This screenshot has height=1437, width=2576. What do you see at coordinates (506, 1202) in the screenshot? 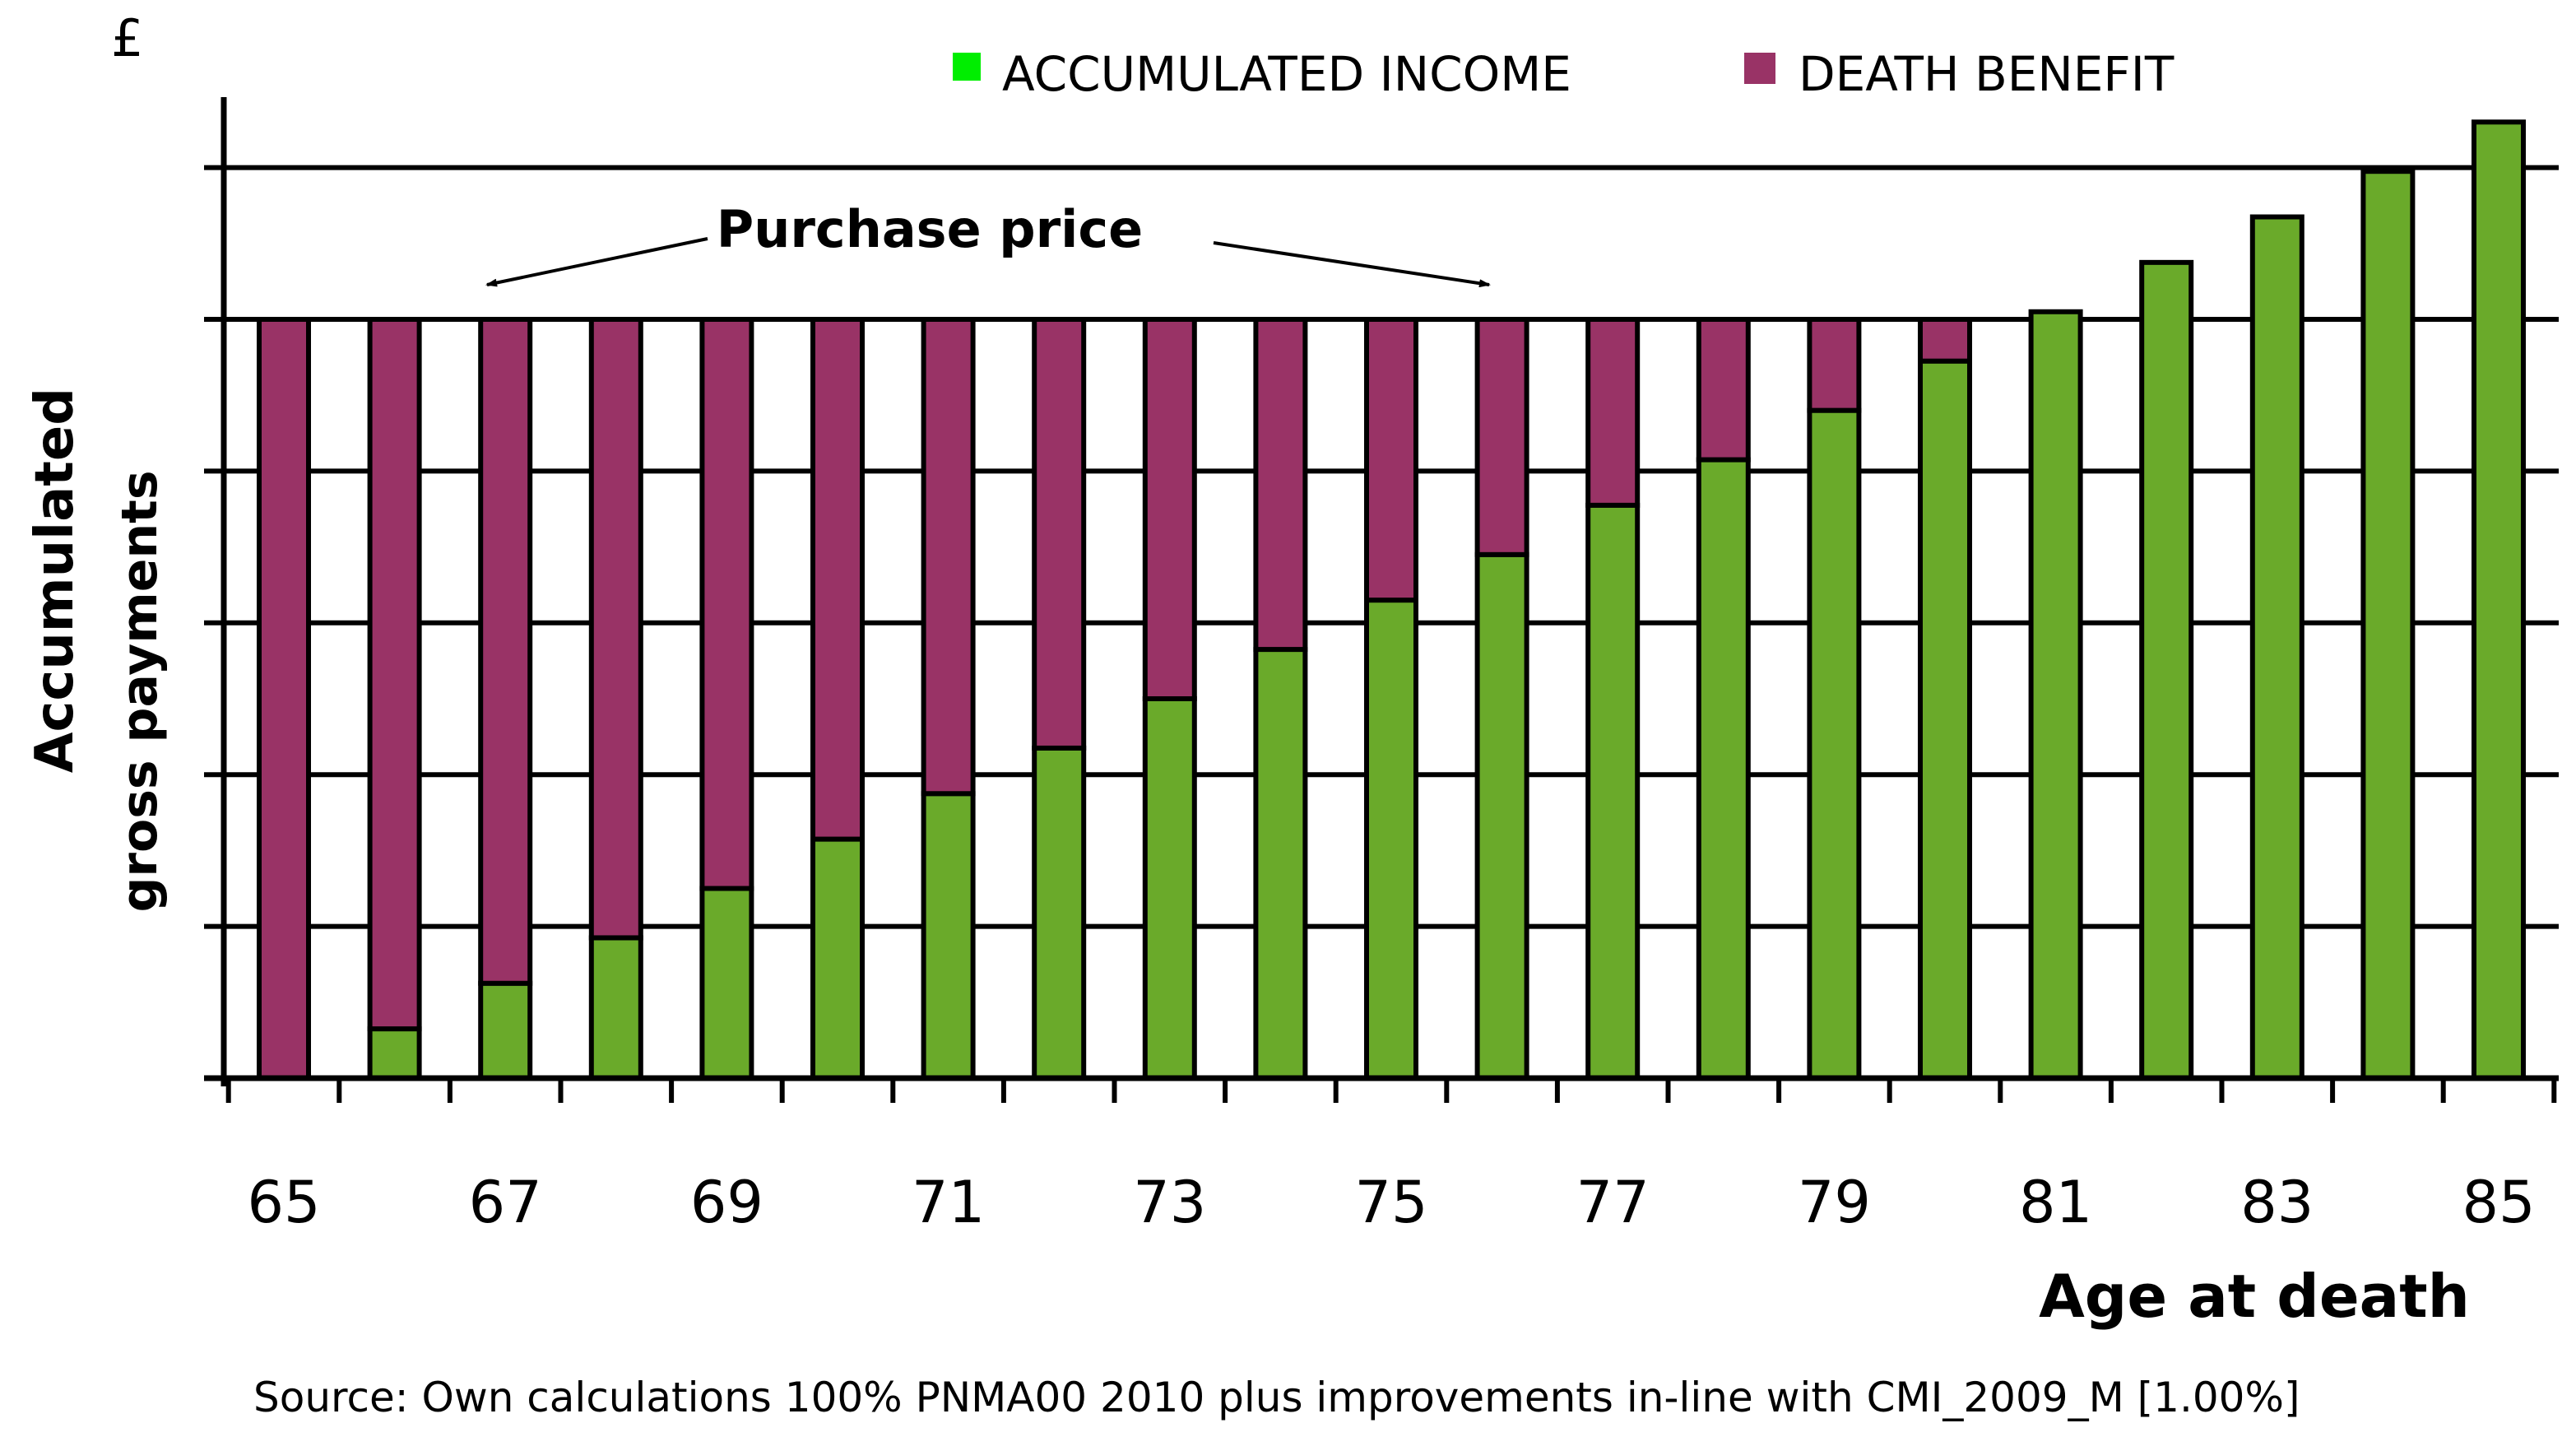
I see `x-tick-label-67: 67` at bounding box center [506, 1202].